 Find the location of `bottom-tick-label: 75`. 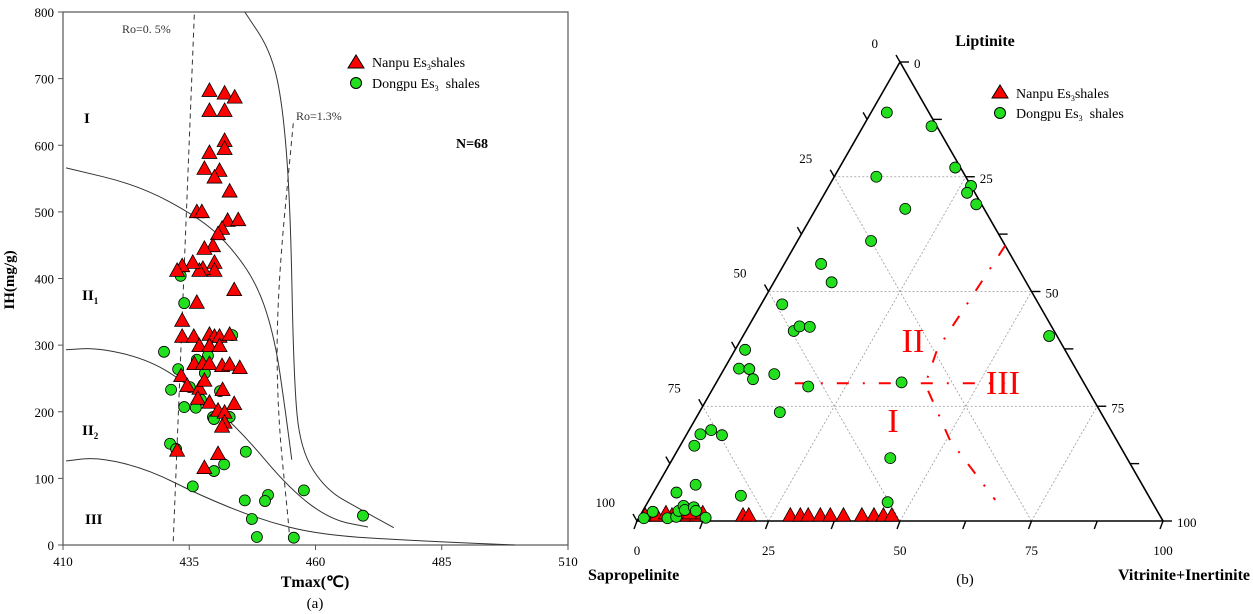

bottom-tick-label: 75 is located at coordinates (1031, 550).